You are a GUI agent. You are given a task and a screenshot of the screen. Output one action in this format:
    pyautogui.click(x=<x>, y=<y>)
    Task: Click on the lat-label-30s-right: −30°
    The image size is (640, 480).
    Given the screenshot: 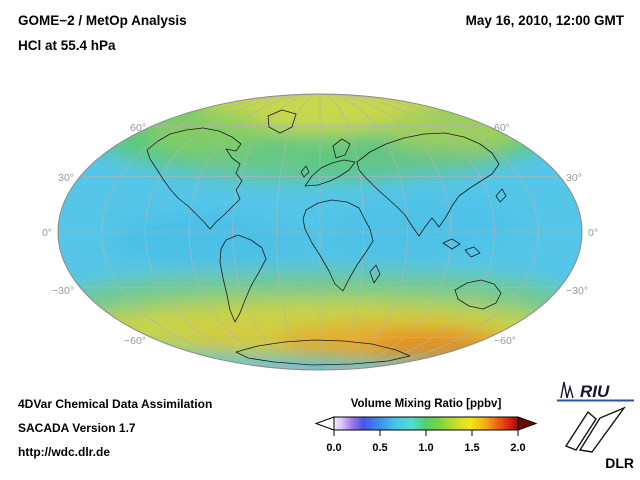 What is the action you would take?
    pyautogui.click(x=577, y=291)
    